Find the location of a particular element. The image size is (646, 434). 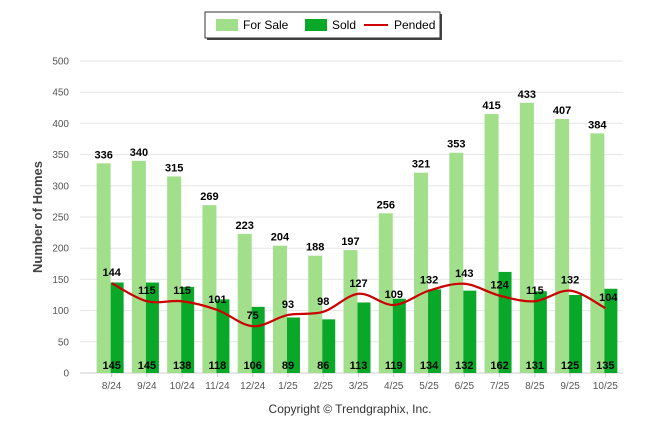

x-tick-label: 7/25 is located at coordinates (500, 386).